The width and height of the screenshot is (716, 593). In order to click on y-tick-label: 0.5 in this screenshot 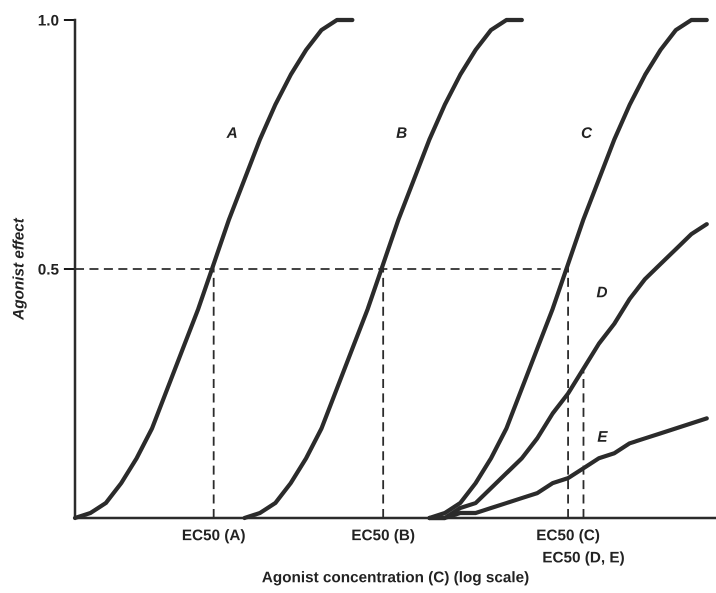, I will do `click(48, 269)`.